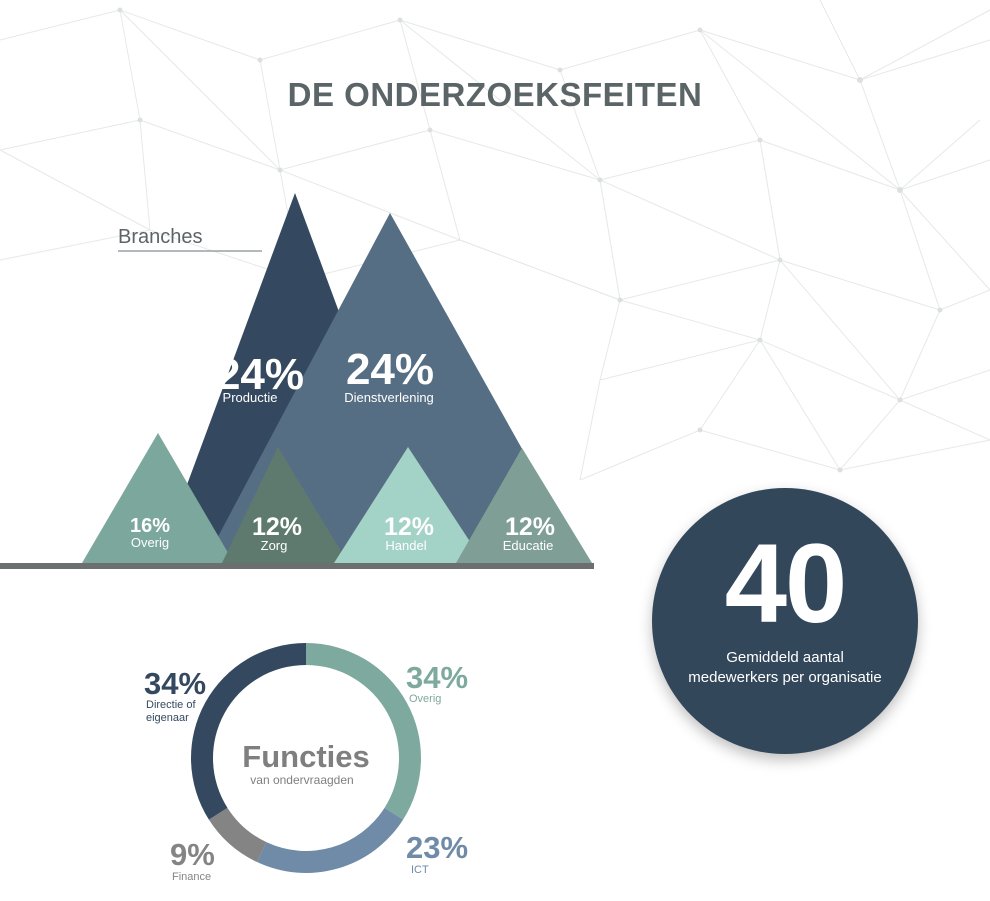 The image size is (990, 901). I want to click on donut-segment-finance, so click(237, 835).